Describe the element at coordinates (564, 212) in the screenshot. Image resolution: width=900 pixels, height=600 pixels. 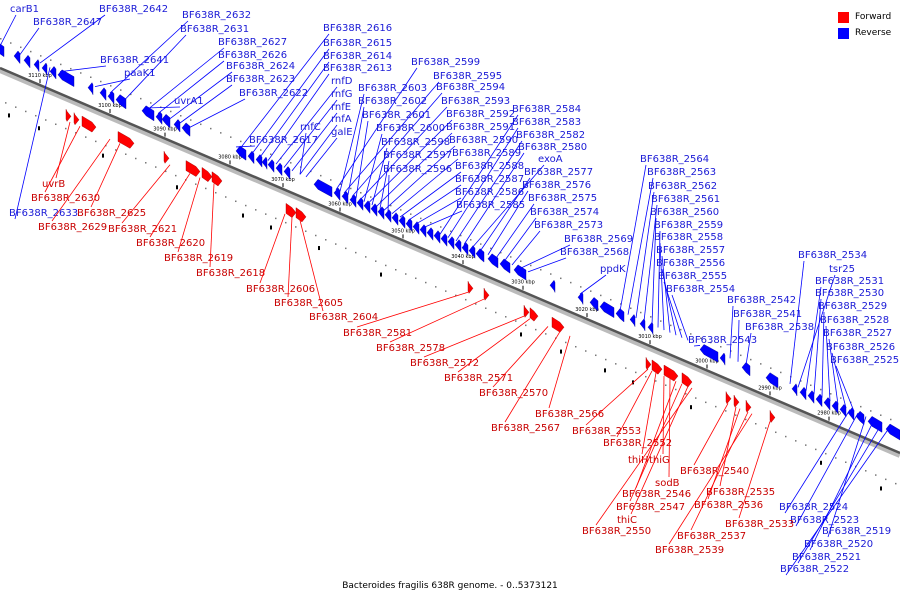
I see `reverse-gene-label: BF638R_2574` at that location.